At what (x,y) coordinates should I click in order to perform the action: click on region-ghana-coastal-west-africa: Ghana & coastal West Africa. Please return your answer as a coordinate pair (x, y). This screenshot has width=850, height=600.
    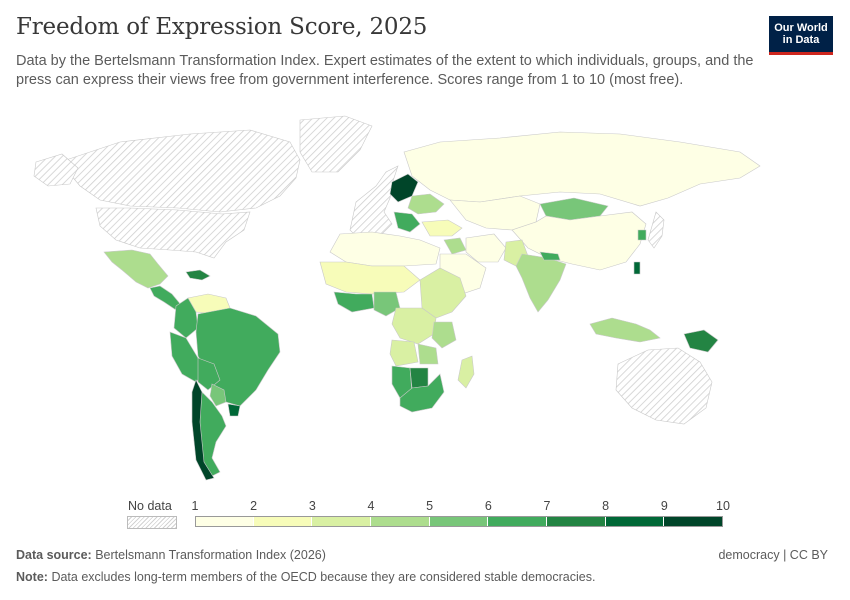
    Looking at the image, I should click on (354, 302).